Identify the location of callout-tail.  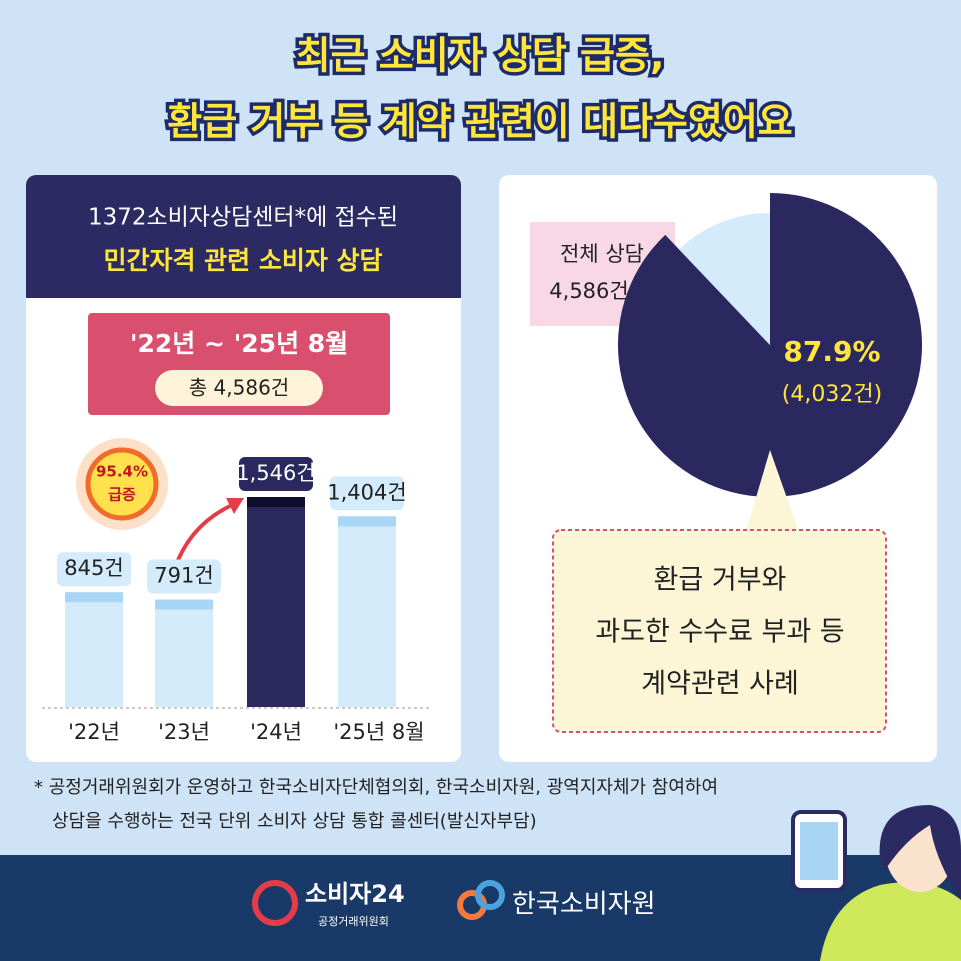
(772, 492).